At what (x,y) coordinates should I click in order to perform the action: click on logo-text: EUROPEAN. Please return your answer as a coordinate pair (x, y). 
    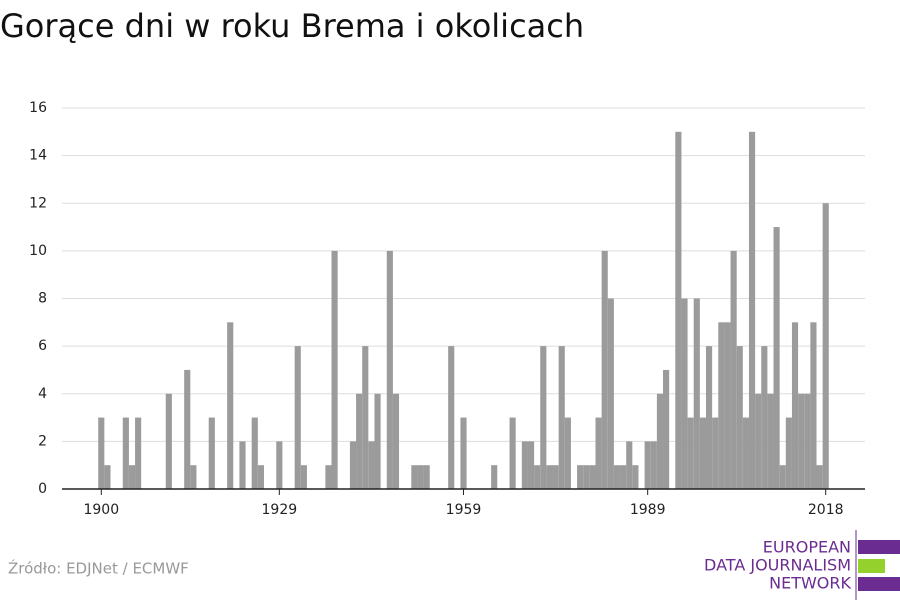
    Looking at the image, I should click on (807, 547).